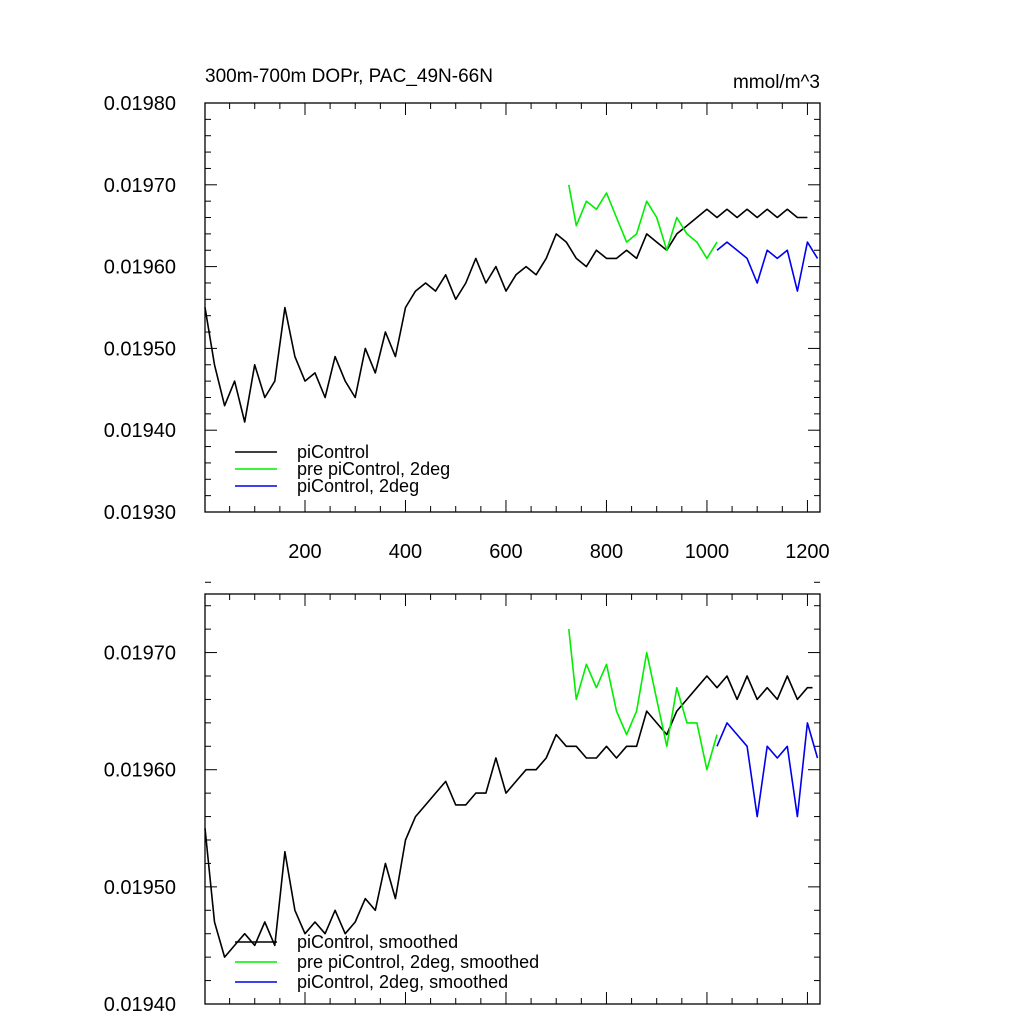 This screenshot has height=1024, width=1024. What do you see at coordinates (643, 222) in the screenshot?
I see `series-line-pre-picontrol-2deg` at bounding box center [643, 222].